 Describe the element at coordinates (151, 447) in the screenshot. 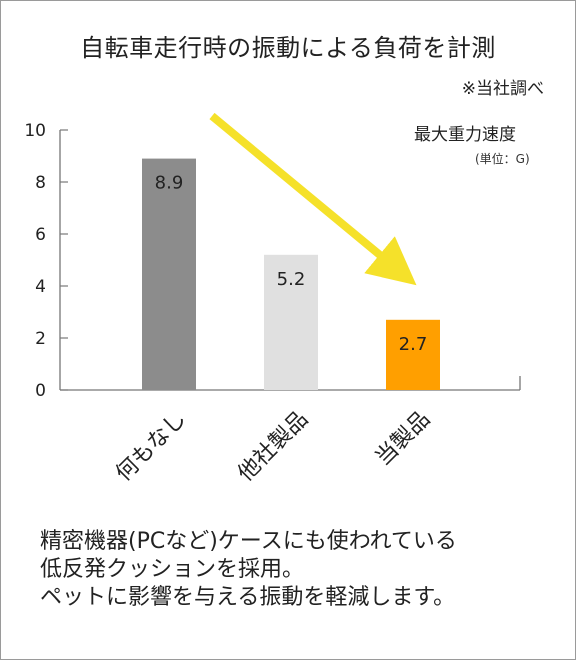

I see `x-category-label: 何もなし` at that location.